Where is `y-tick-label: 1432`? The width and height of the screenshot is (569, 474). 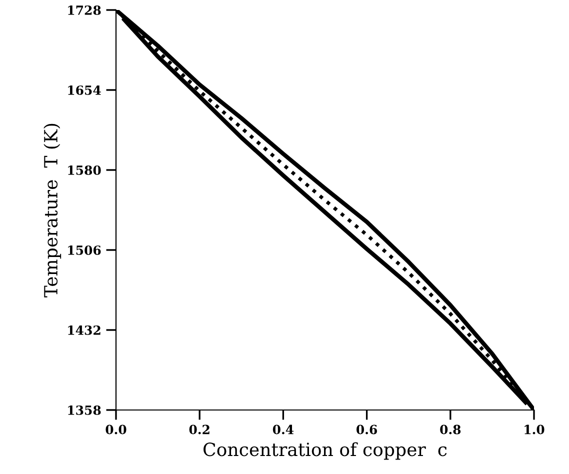
y-tick-label: 1432 is located at coordinates (84, 330).